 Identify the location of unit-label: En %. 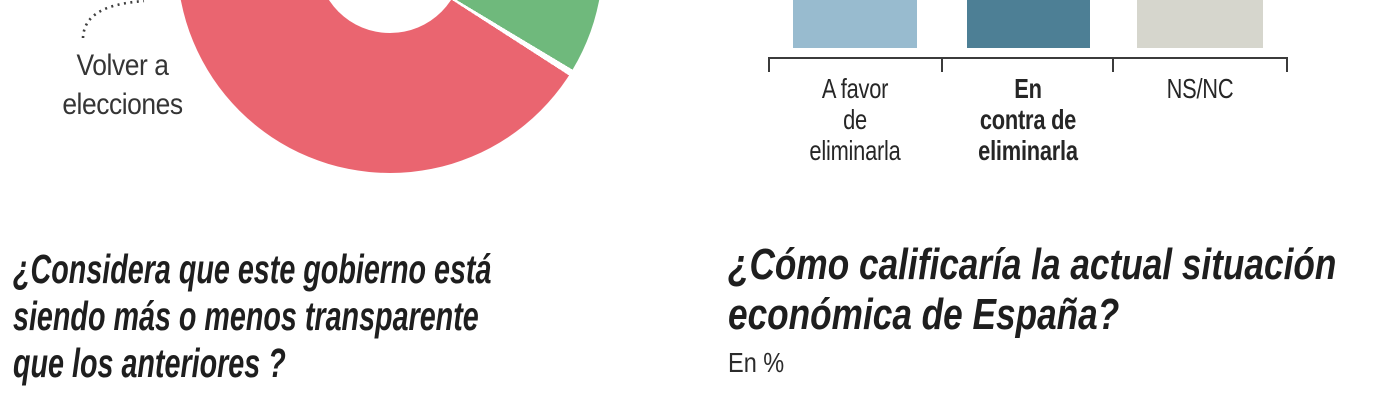
(756, 362).